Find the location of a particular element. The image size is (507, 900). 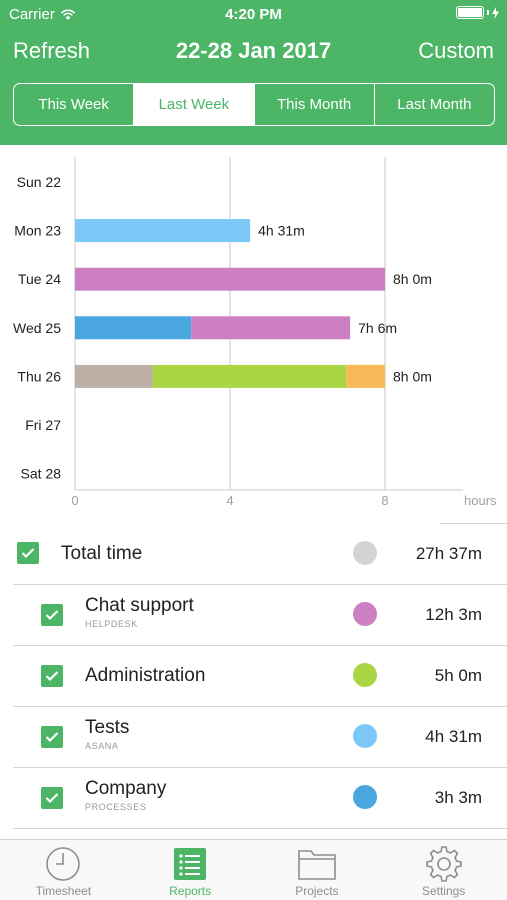

segment-this-month: This Month is located at coordinates (315, 104).